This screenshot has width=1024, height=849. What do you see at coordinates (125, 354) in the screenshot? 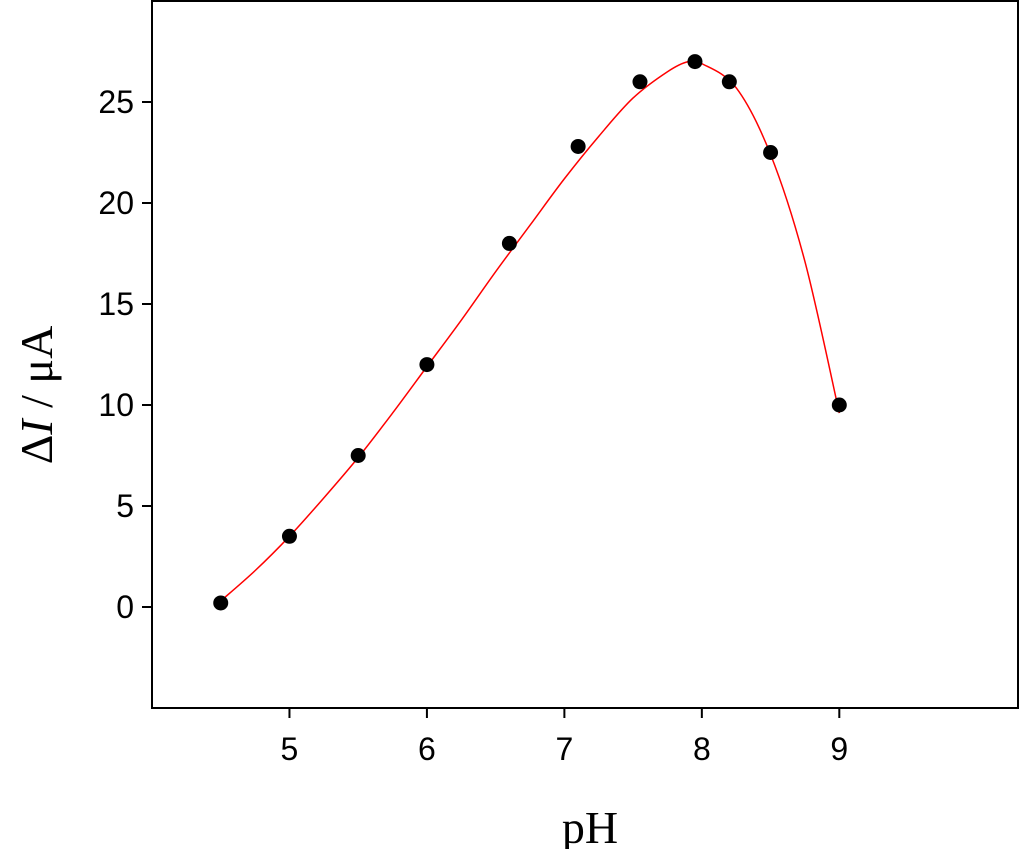
I see `y-axis-ticks: 0 5 10 15 20 25` at bounding box center [125, 354].